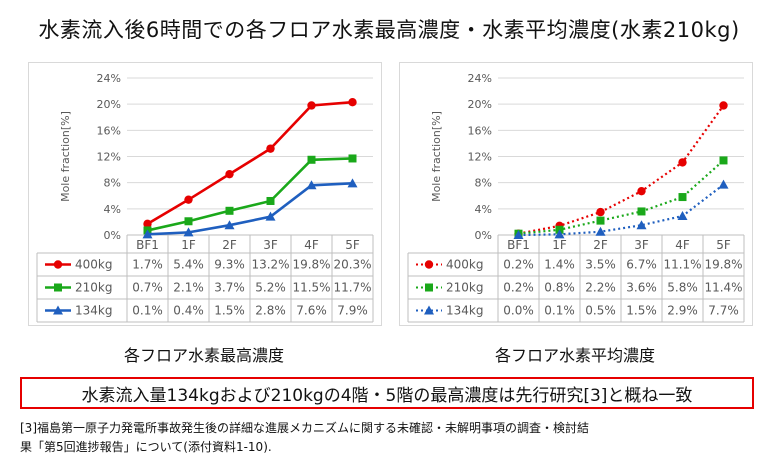 This screenshot has width=778, height=471. What do you see at coordinates (723, 245) in the screenshot?
I see `avg-category-label: 5F` at bounding box center [723, 245].